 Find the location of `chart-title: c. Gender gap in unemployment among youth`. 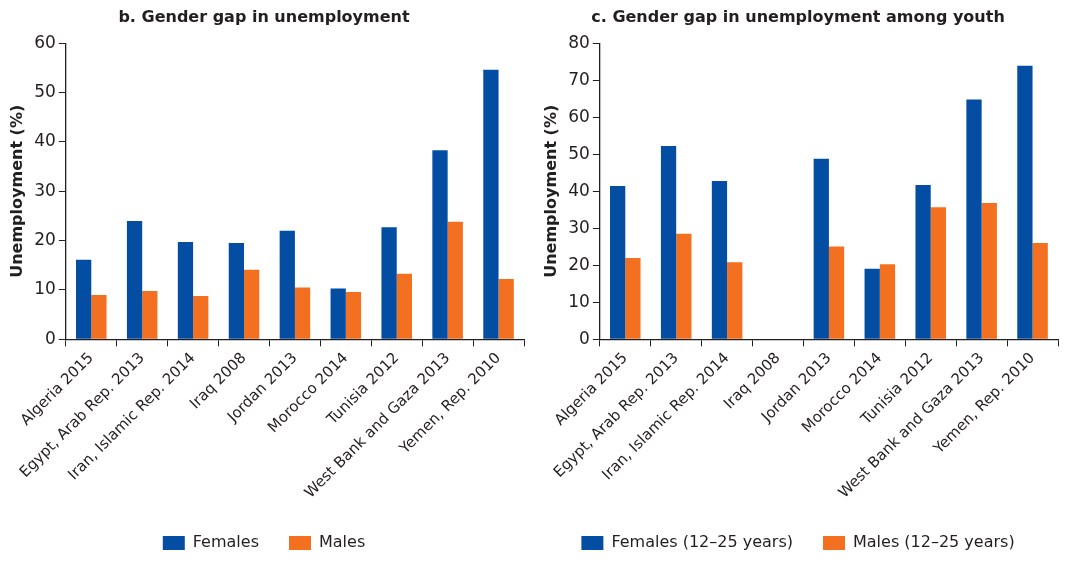

chart-title: c. Gender gap in unemployment among youth is located at coordinates (798, 16).